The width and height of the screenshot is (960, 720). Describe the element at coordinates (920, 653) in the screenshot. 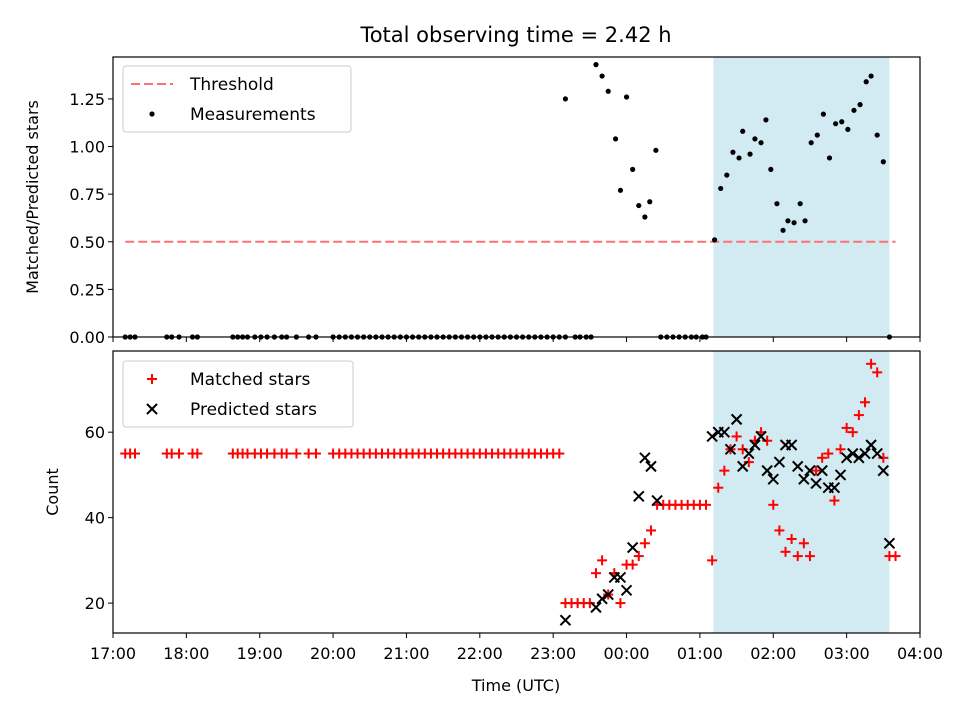

I see `x-tick-label: 04:00` at that location.